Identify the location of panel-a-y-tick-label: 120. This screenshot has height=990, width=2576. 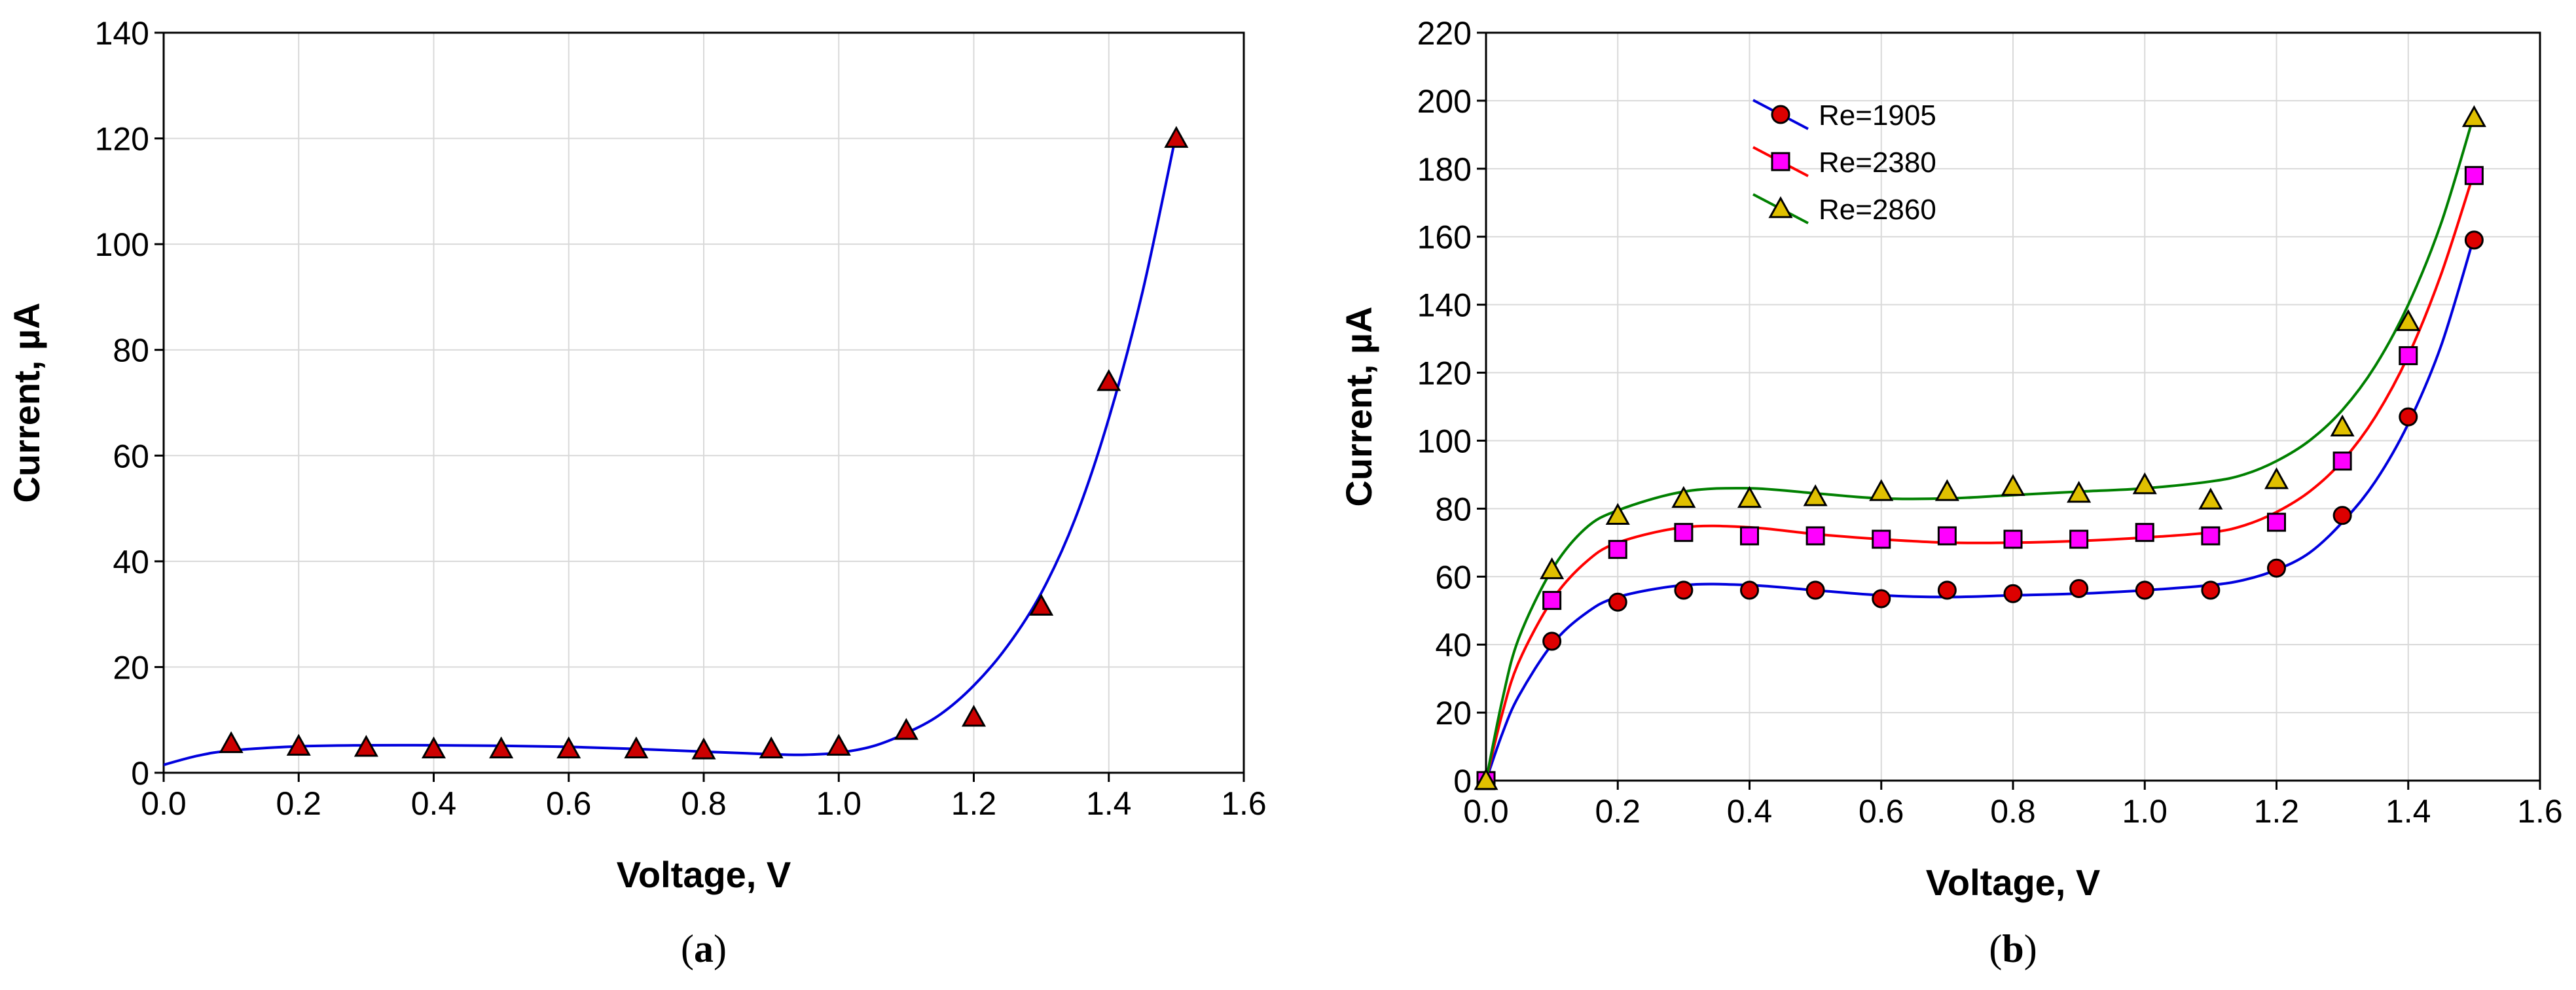
(122, 139).